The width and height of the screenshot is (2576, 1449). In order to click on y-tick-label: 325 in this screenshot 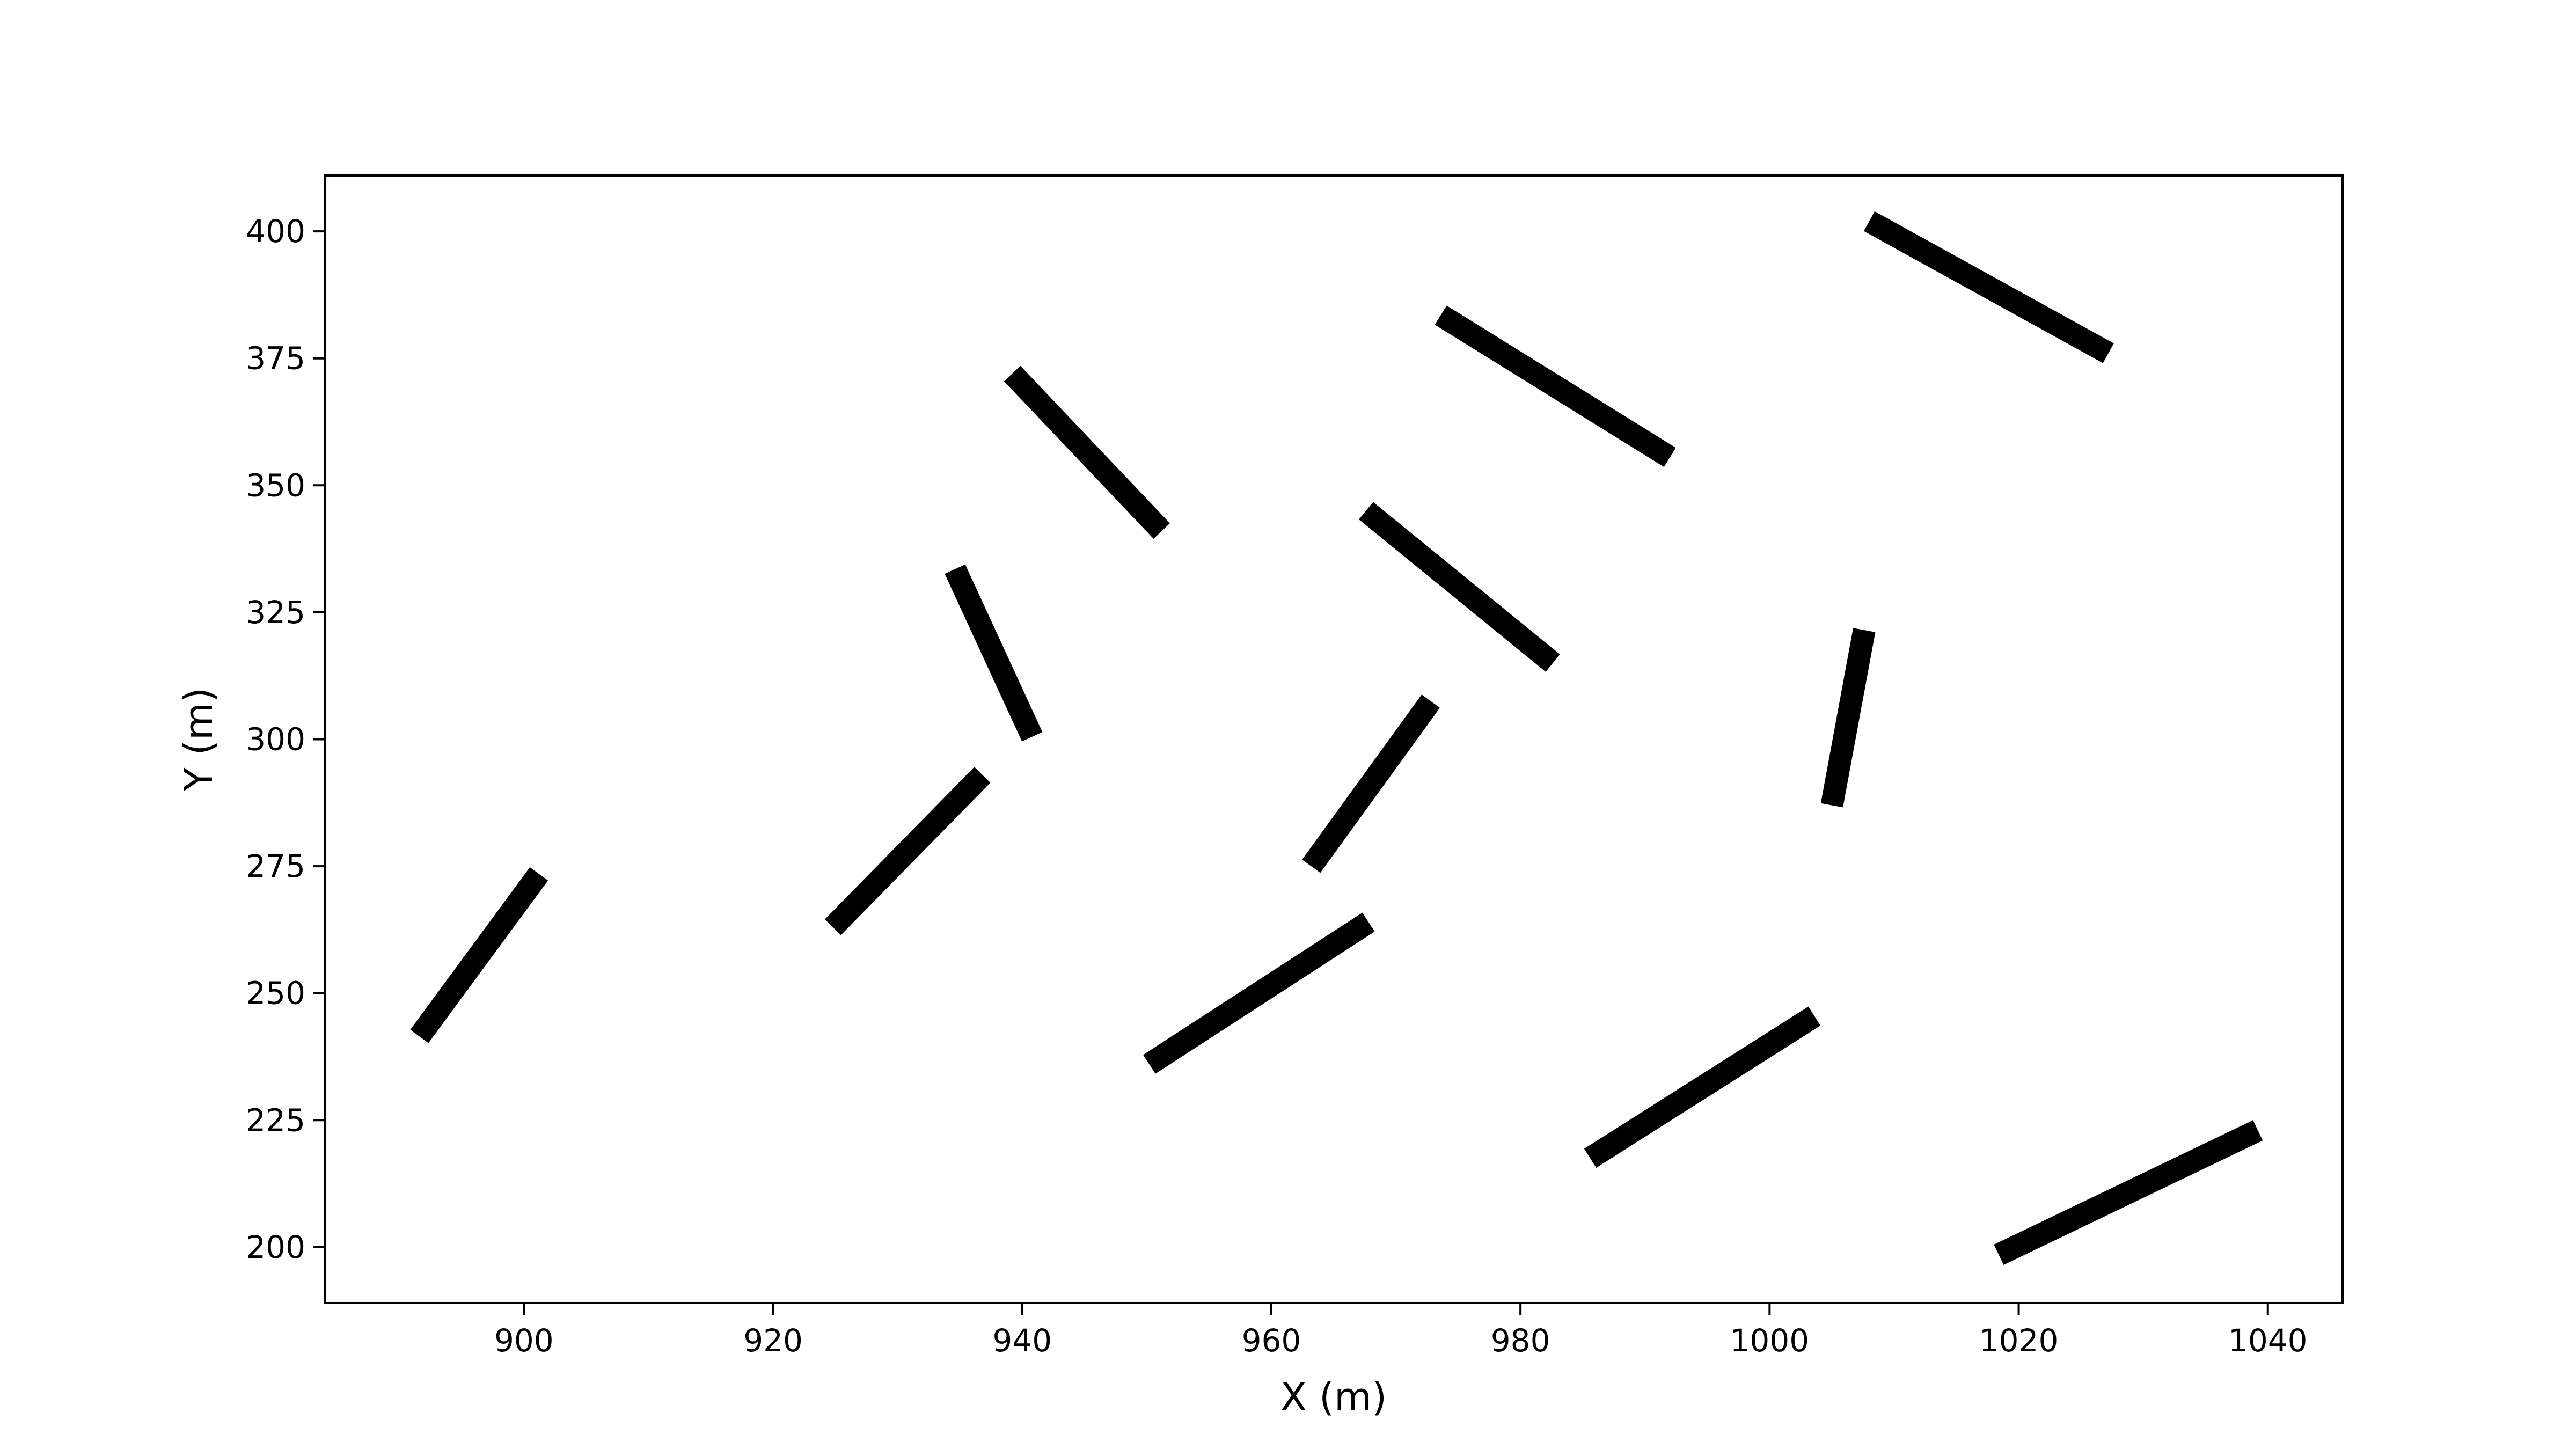, I will do `click(275, 612)`.